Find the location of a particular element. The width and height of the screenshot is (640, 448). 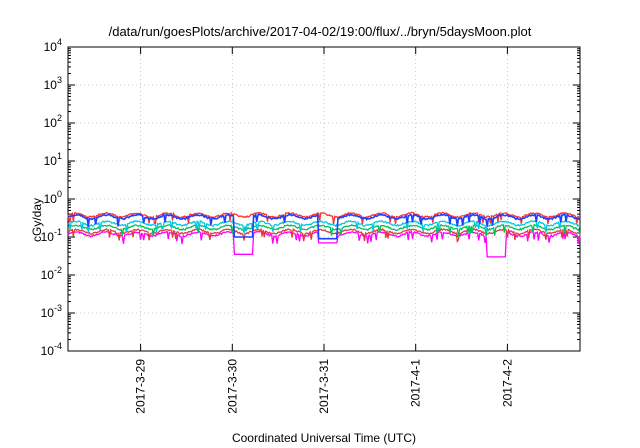

x-tick-label: 2017-3-31 is located at coordinates (324, 386).